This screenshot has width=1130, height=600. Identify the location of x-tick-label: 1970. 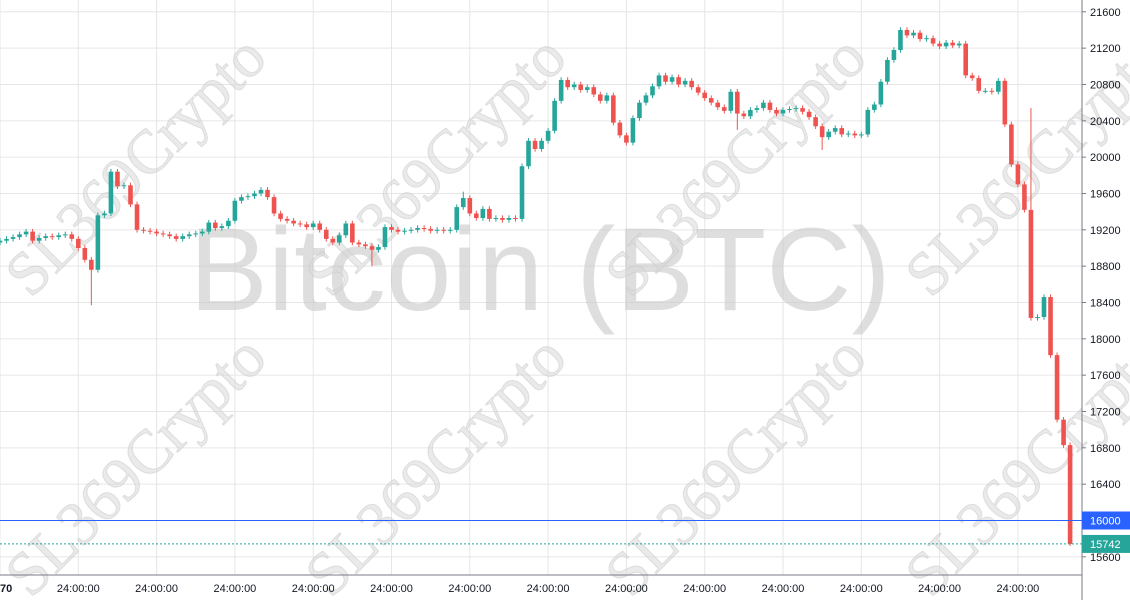
(6, 589).